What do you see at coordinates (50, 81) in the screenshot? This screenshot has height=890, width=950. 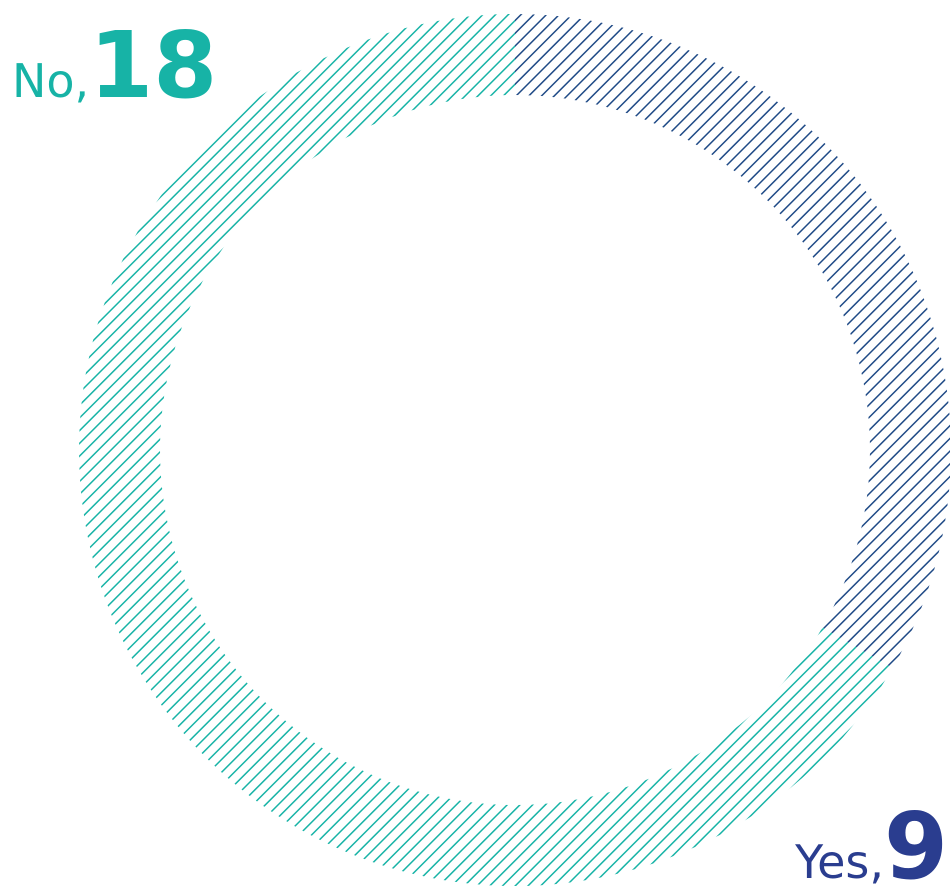 I see `slice-label-name: No,` at bounding box center [50, 81].